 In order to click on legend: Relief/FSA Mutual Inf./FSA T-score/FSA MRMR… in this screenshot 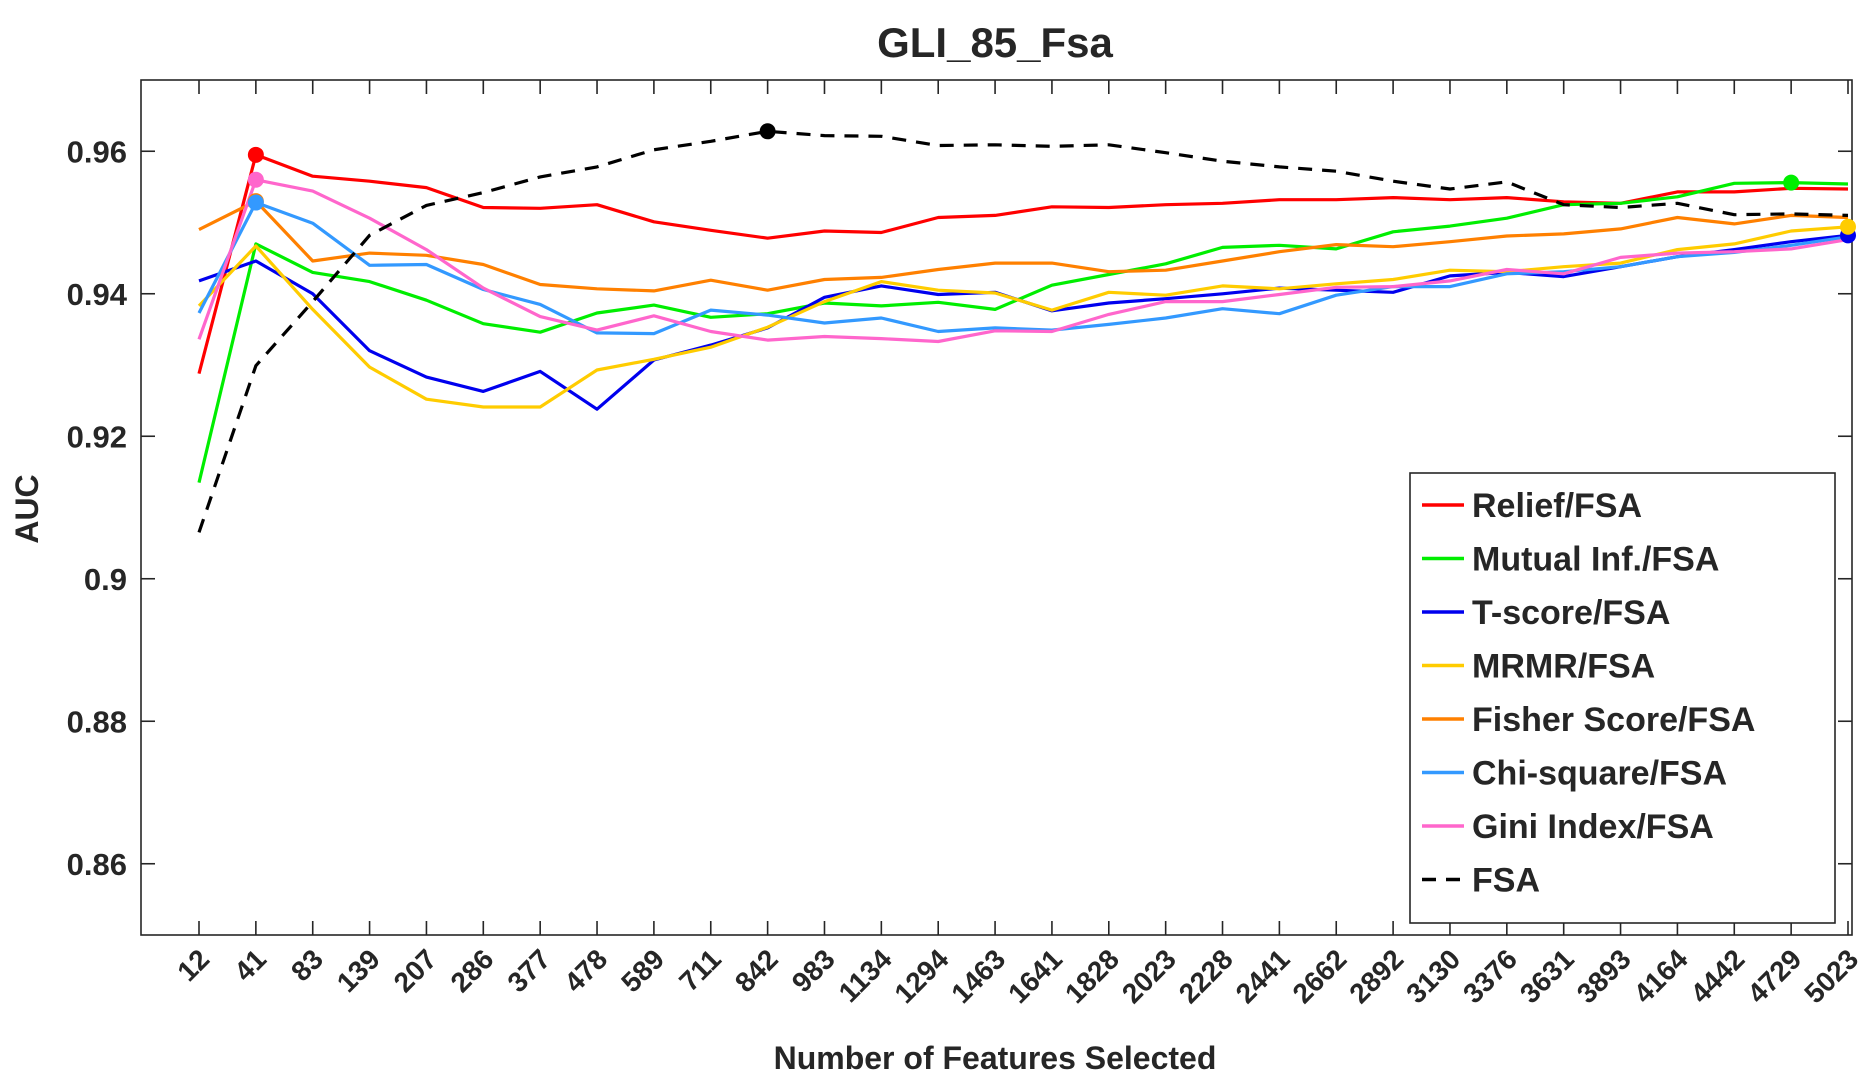, I will do `click(1622, 698)`.